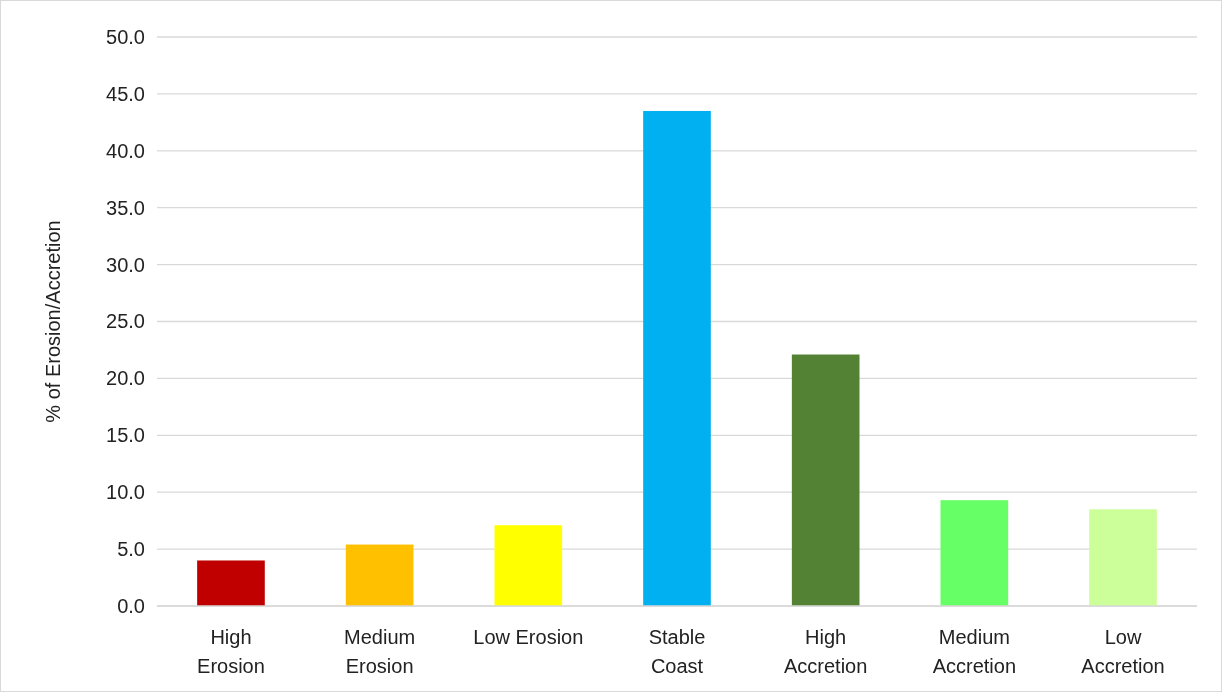 The height and width of the screenshot is (692, 1222). Describe the element at coordinates (125, 264) in the screenshot. I see `y-tick-label: 30.0` at that location.